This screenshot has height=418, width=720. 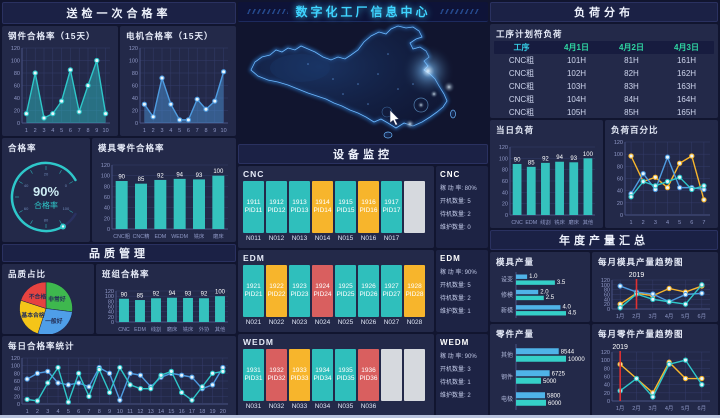 What do you see at coordinates (322, 375) in the screenshot?
I see `device-block: 1934 PID34` at bounding box center [322, 375].